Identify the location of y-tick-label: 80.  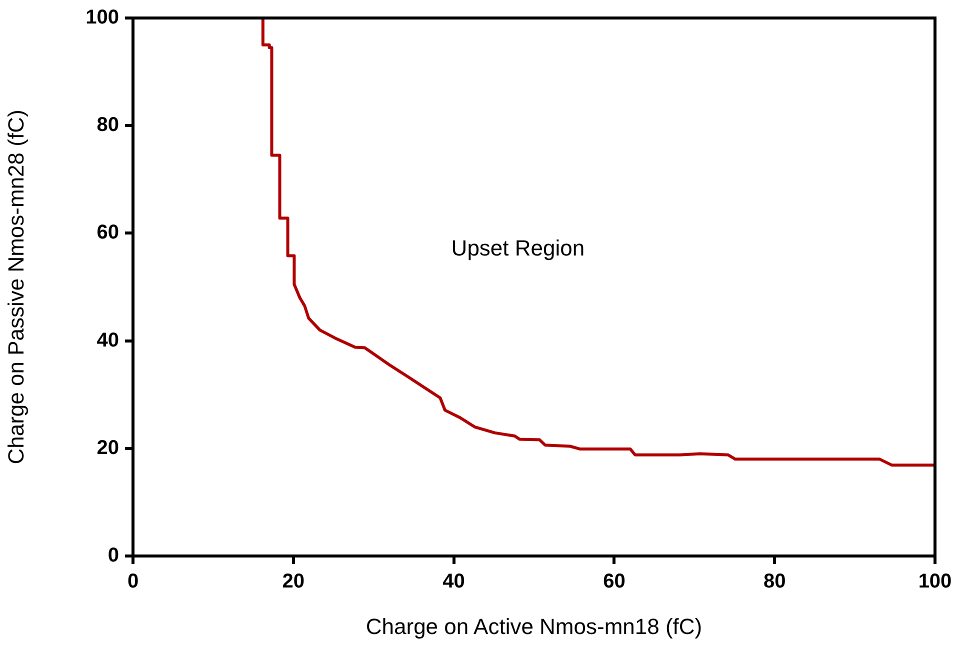
(107, 125).